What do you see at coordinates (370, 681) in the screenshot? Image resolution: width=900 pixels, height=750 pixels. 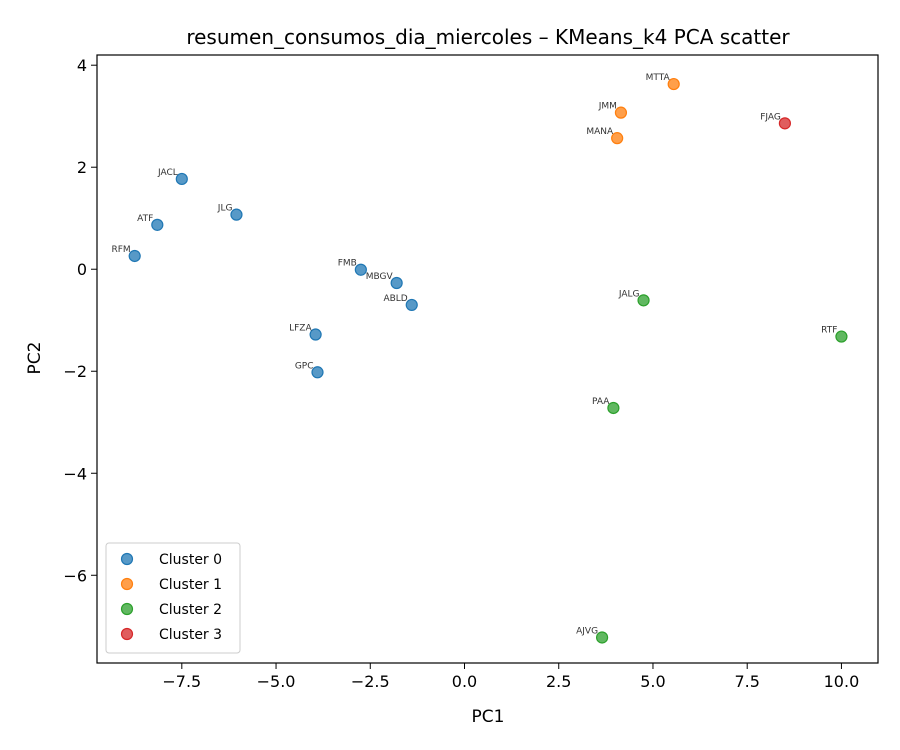 I see `x-tick-label: −2.5` at bounding box center [370, 681].